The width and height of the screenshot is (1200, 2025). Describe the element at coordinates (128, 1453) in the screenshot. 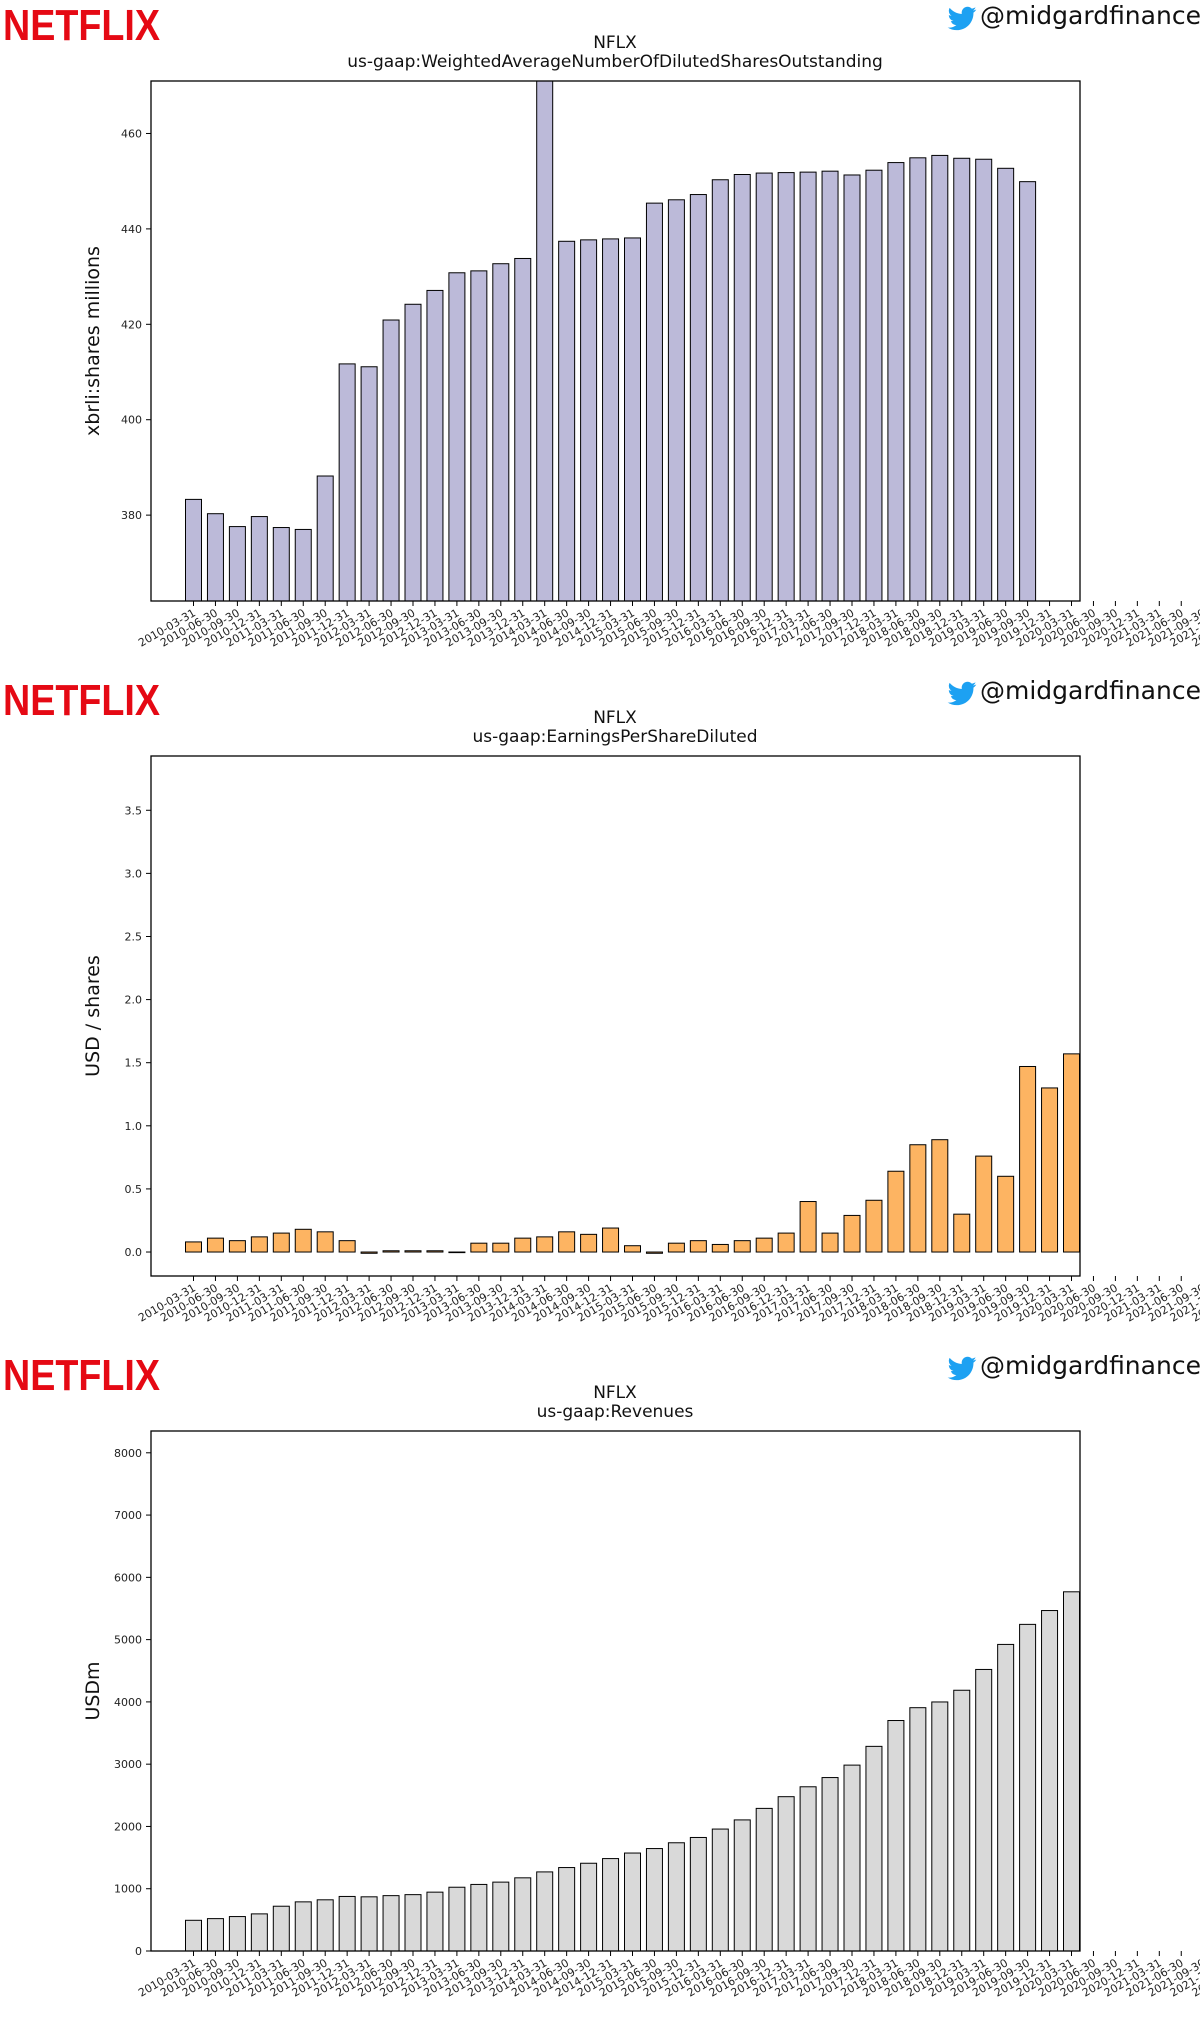

I see `y-tick-label: 8000` at that location.